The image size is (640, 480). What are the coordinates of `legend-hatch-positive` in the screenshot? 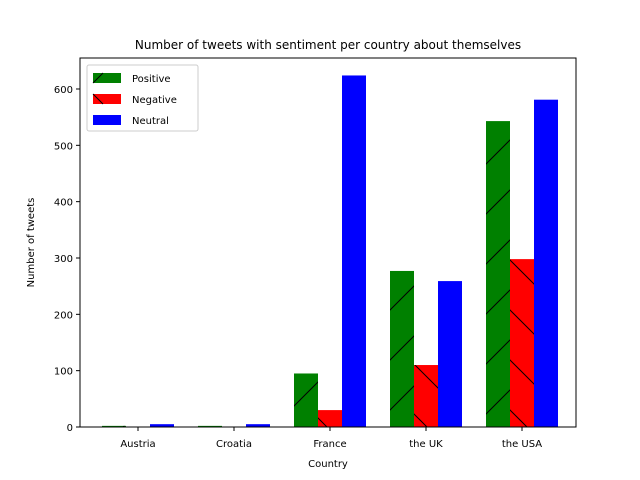 It's located at (98, 78).